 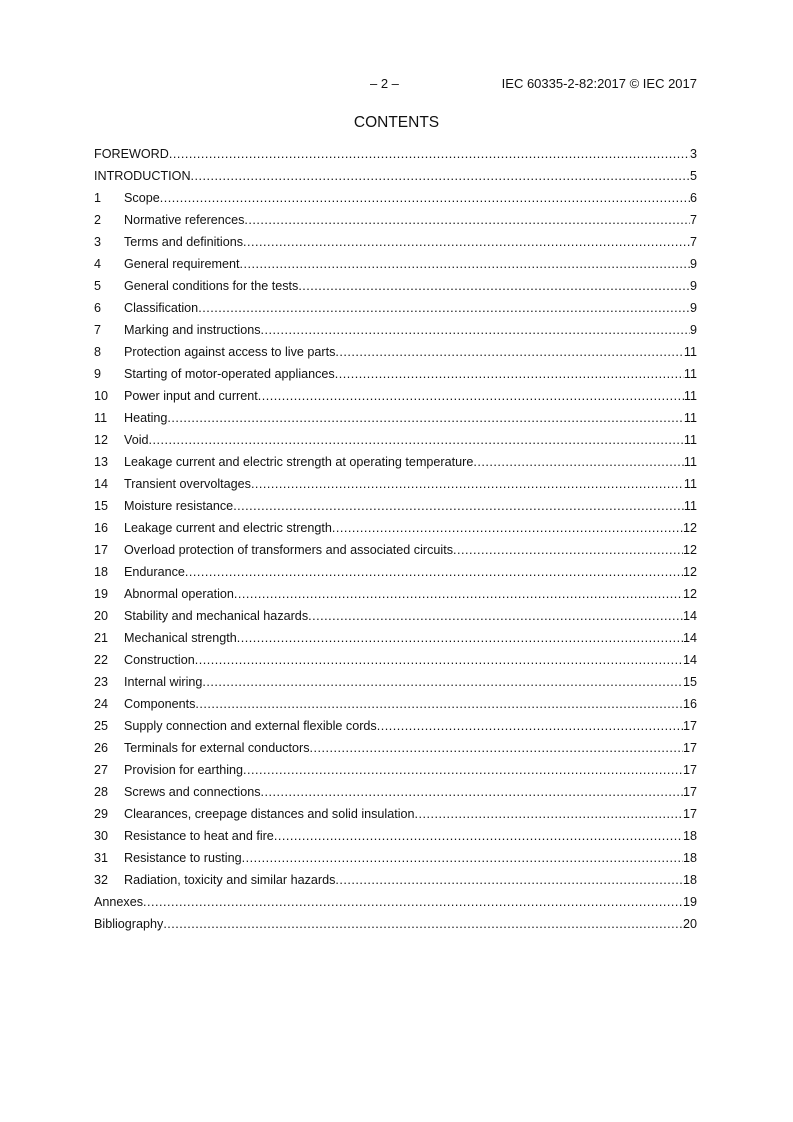 I want to click on toc-entry-title: Marking and instructions, so click(x=192, y=330).